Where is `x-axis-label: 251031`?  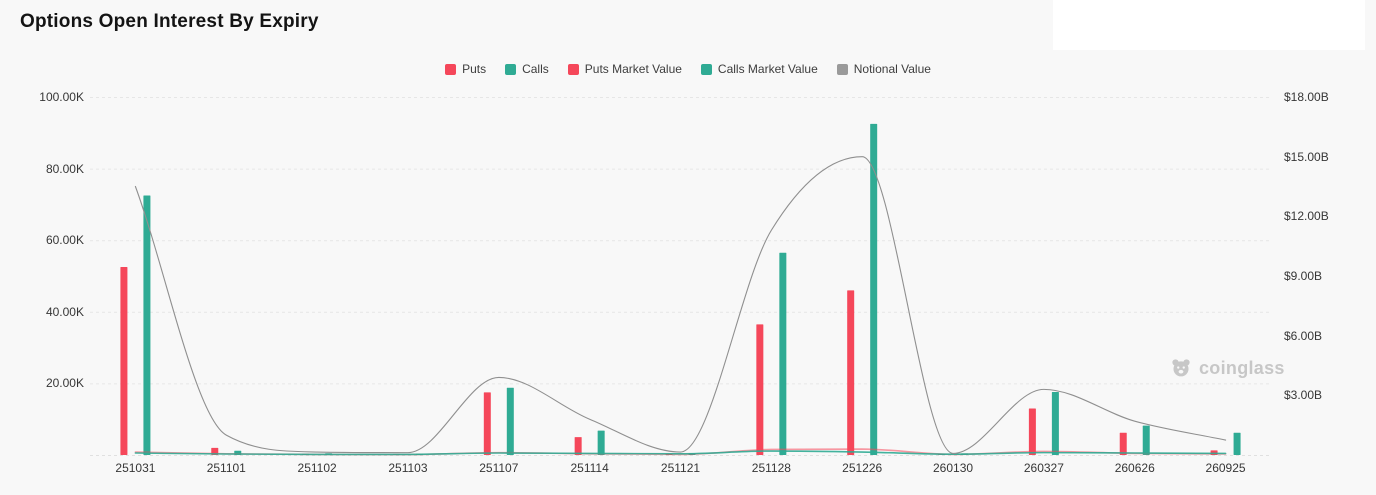 x-axis-label: 251031 is located at coordinates (135, 468).